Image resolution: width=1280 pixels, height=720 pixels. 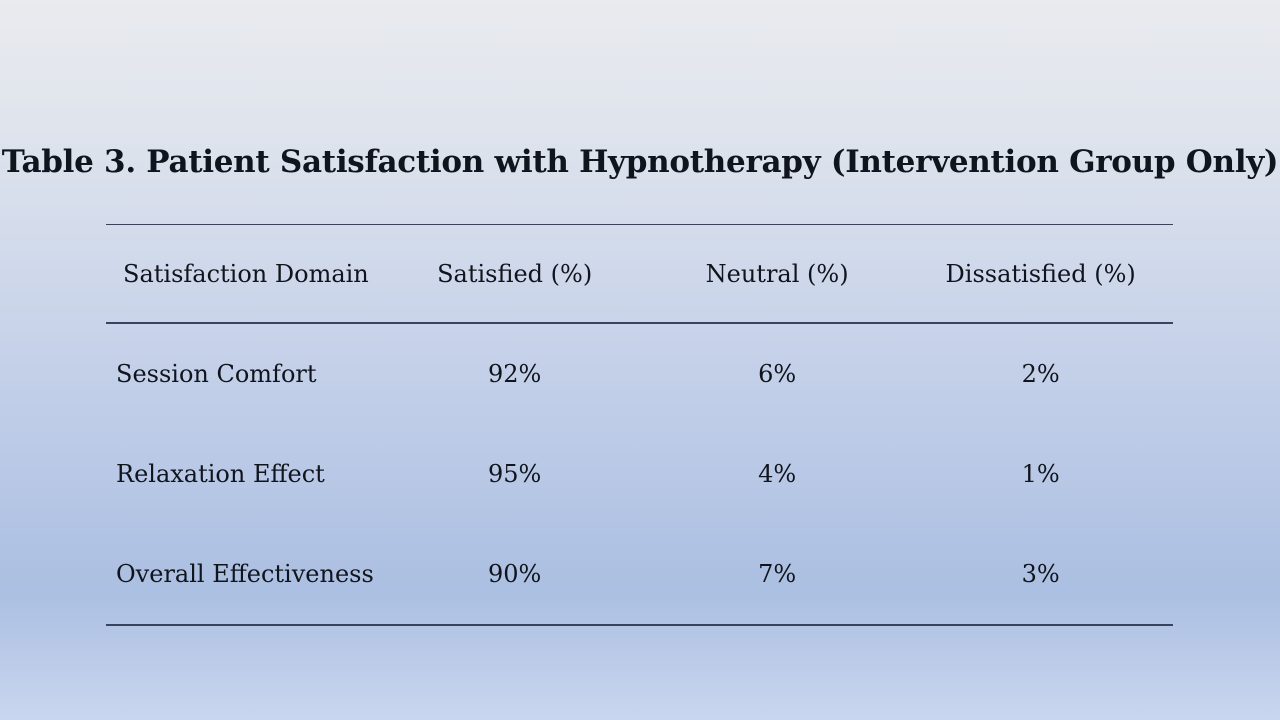 I want to click on column-header-dissatisfied: Dissatisfied (%), so click(x=1040, y=273).